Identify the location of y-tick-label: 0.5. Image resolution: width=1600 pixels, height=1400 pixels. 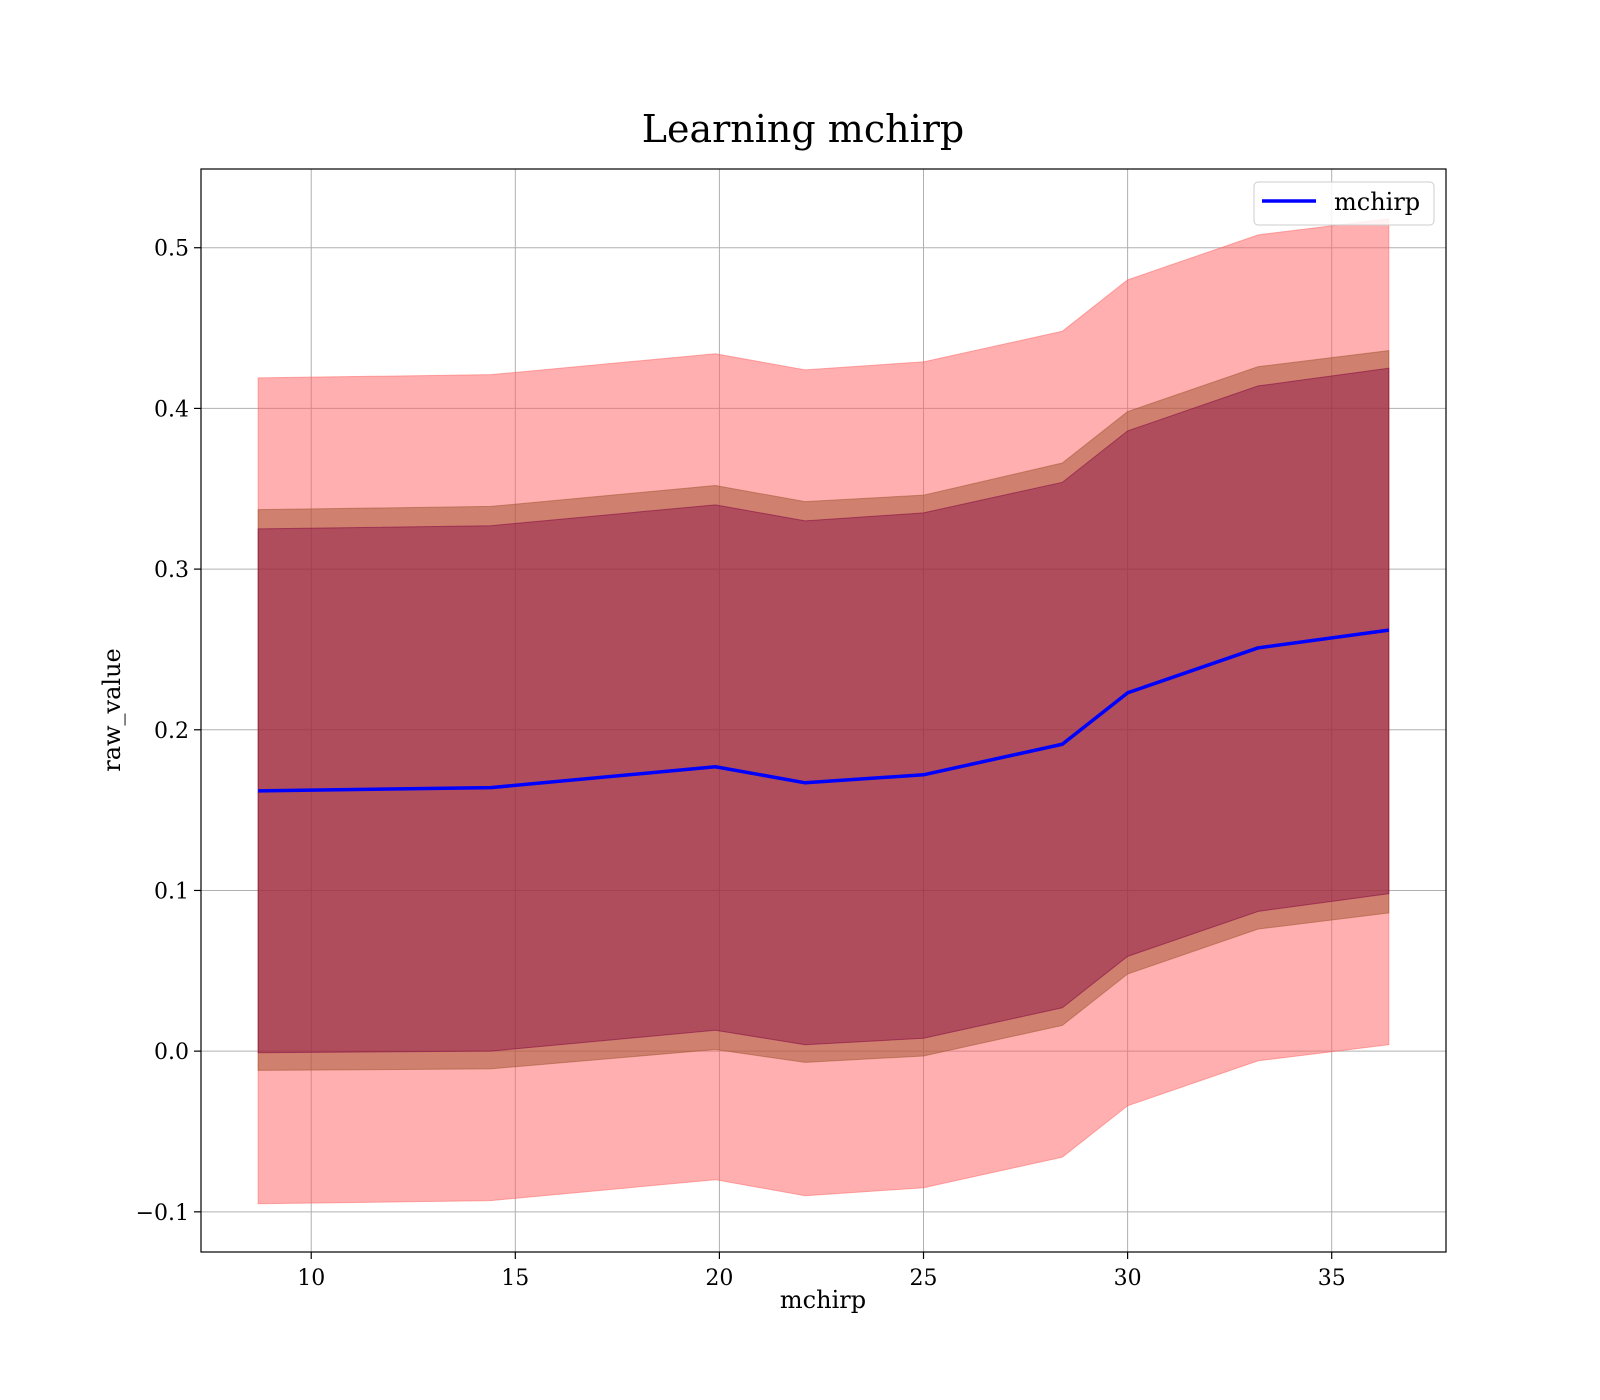
(171, 249).